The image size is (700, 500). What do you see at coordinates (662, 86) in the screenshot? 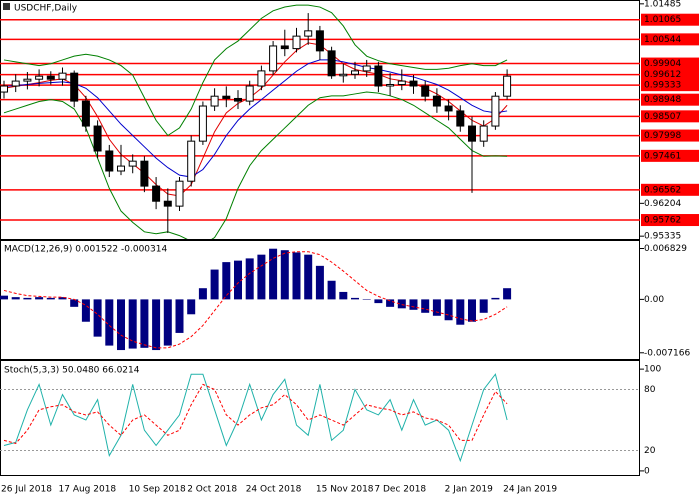
I see `level-label: 0.99333` at bounding box center [662, 86].